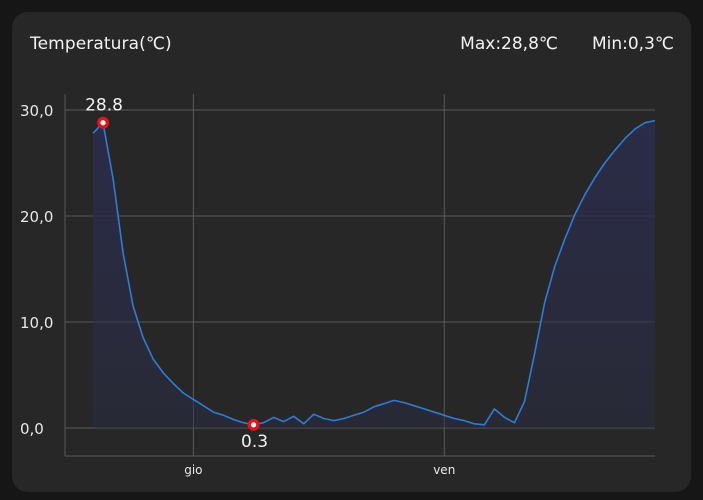 The height and width of the screenshot is (500, 703). What do you see at coordinates (101, 44) in the screenshot?
I see `chart-title: Temperatura(℃)` at bounding box center [101, 44].